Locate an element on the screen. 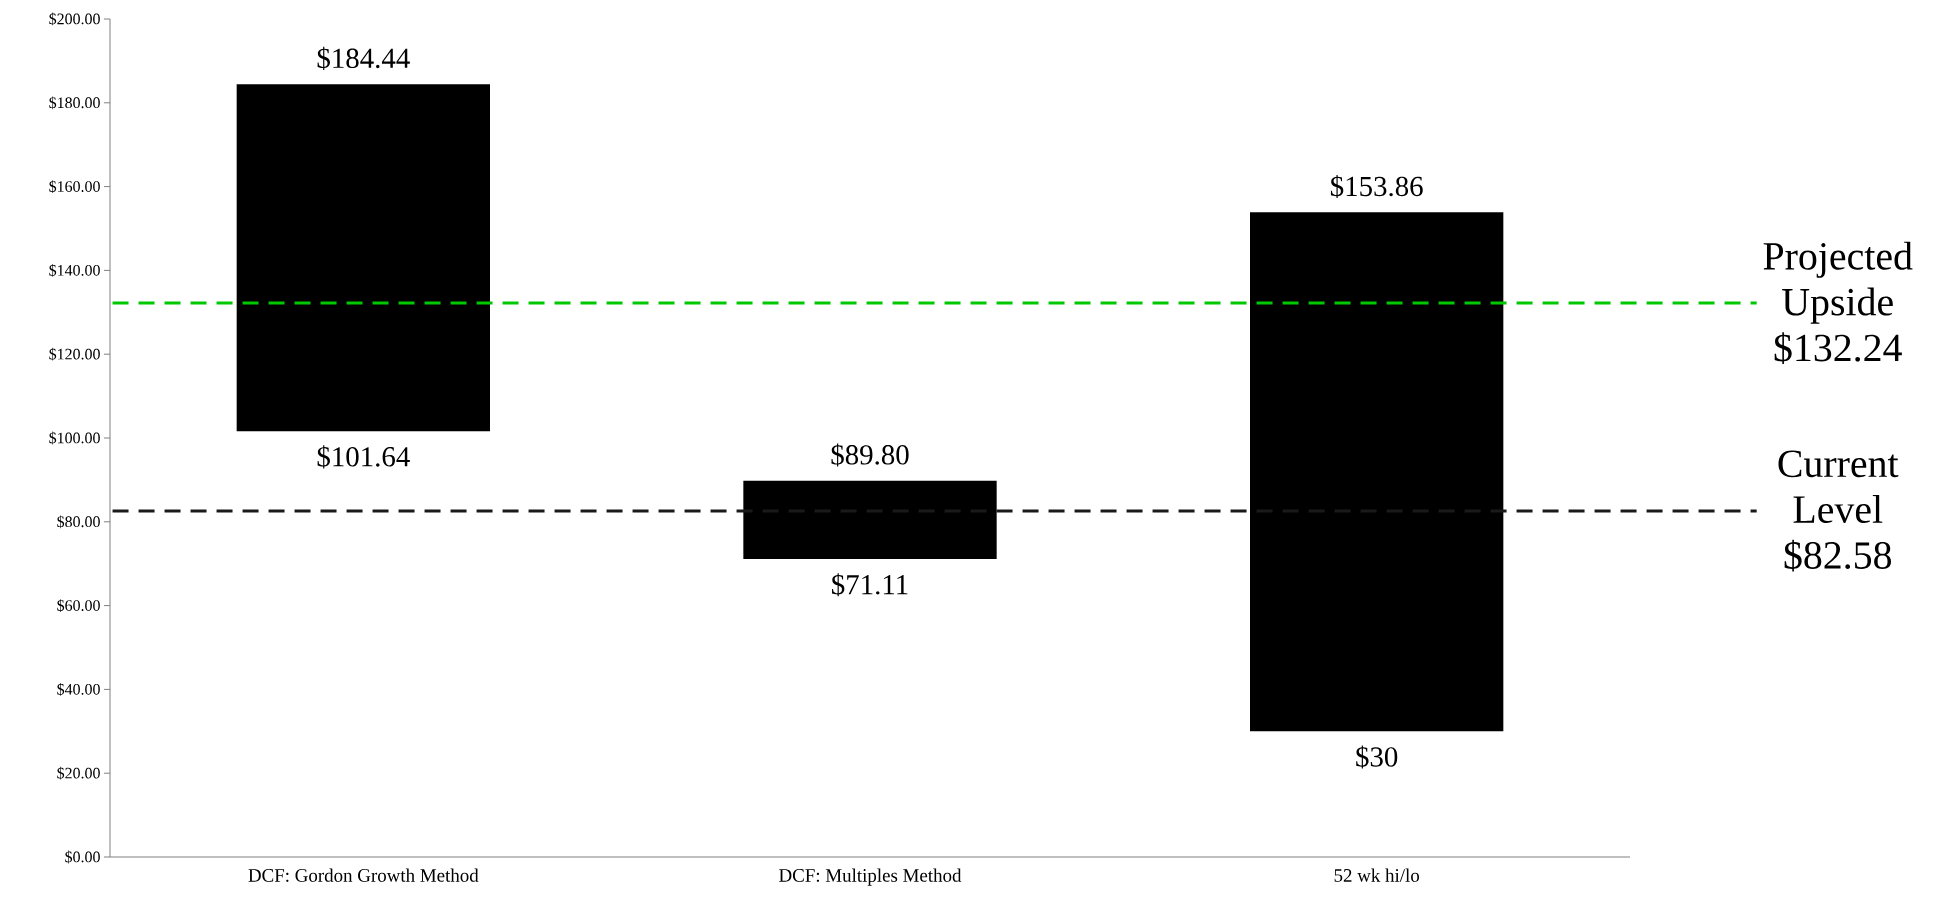 Image resolution: width=1959 pixels, height=899 pixels. y-tick-label: $60.00 is located at coordinates (78, 605).